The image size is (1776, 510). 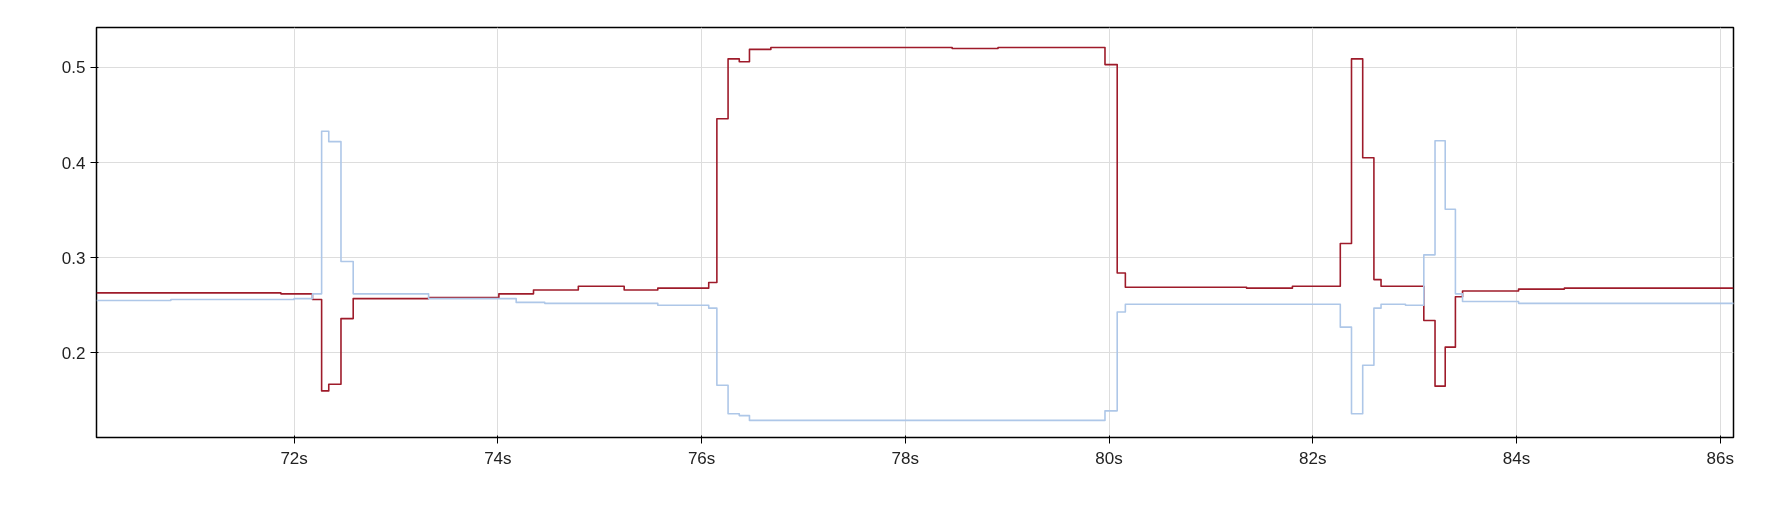 I want to click on x-tick-label: 86s, so click(x=1720, y=458).